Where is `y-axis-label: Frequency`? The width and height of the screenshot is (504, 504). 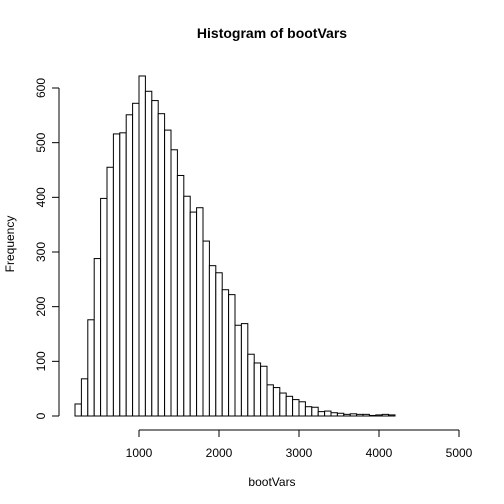 y-axis-label: Frequency is located at coordinates (10, 244).